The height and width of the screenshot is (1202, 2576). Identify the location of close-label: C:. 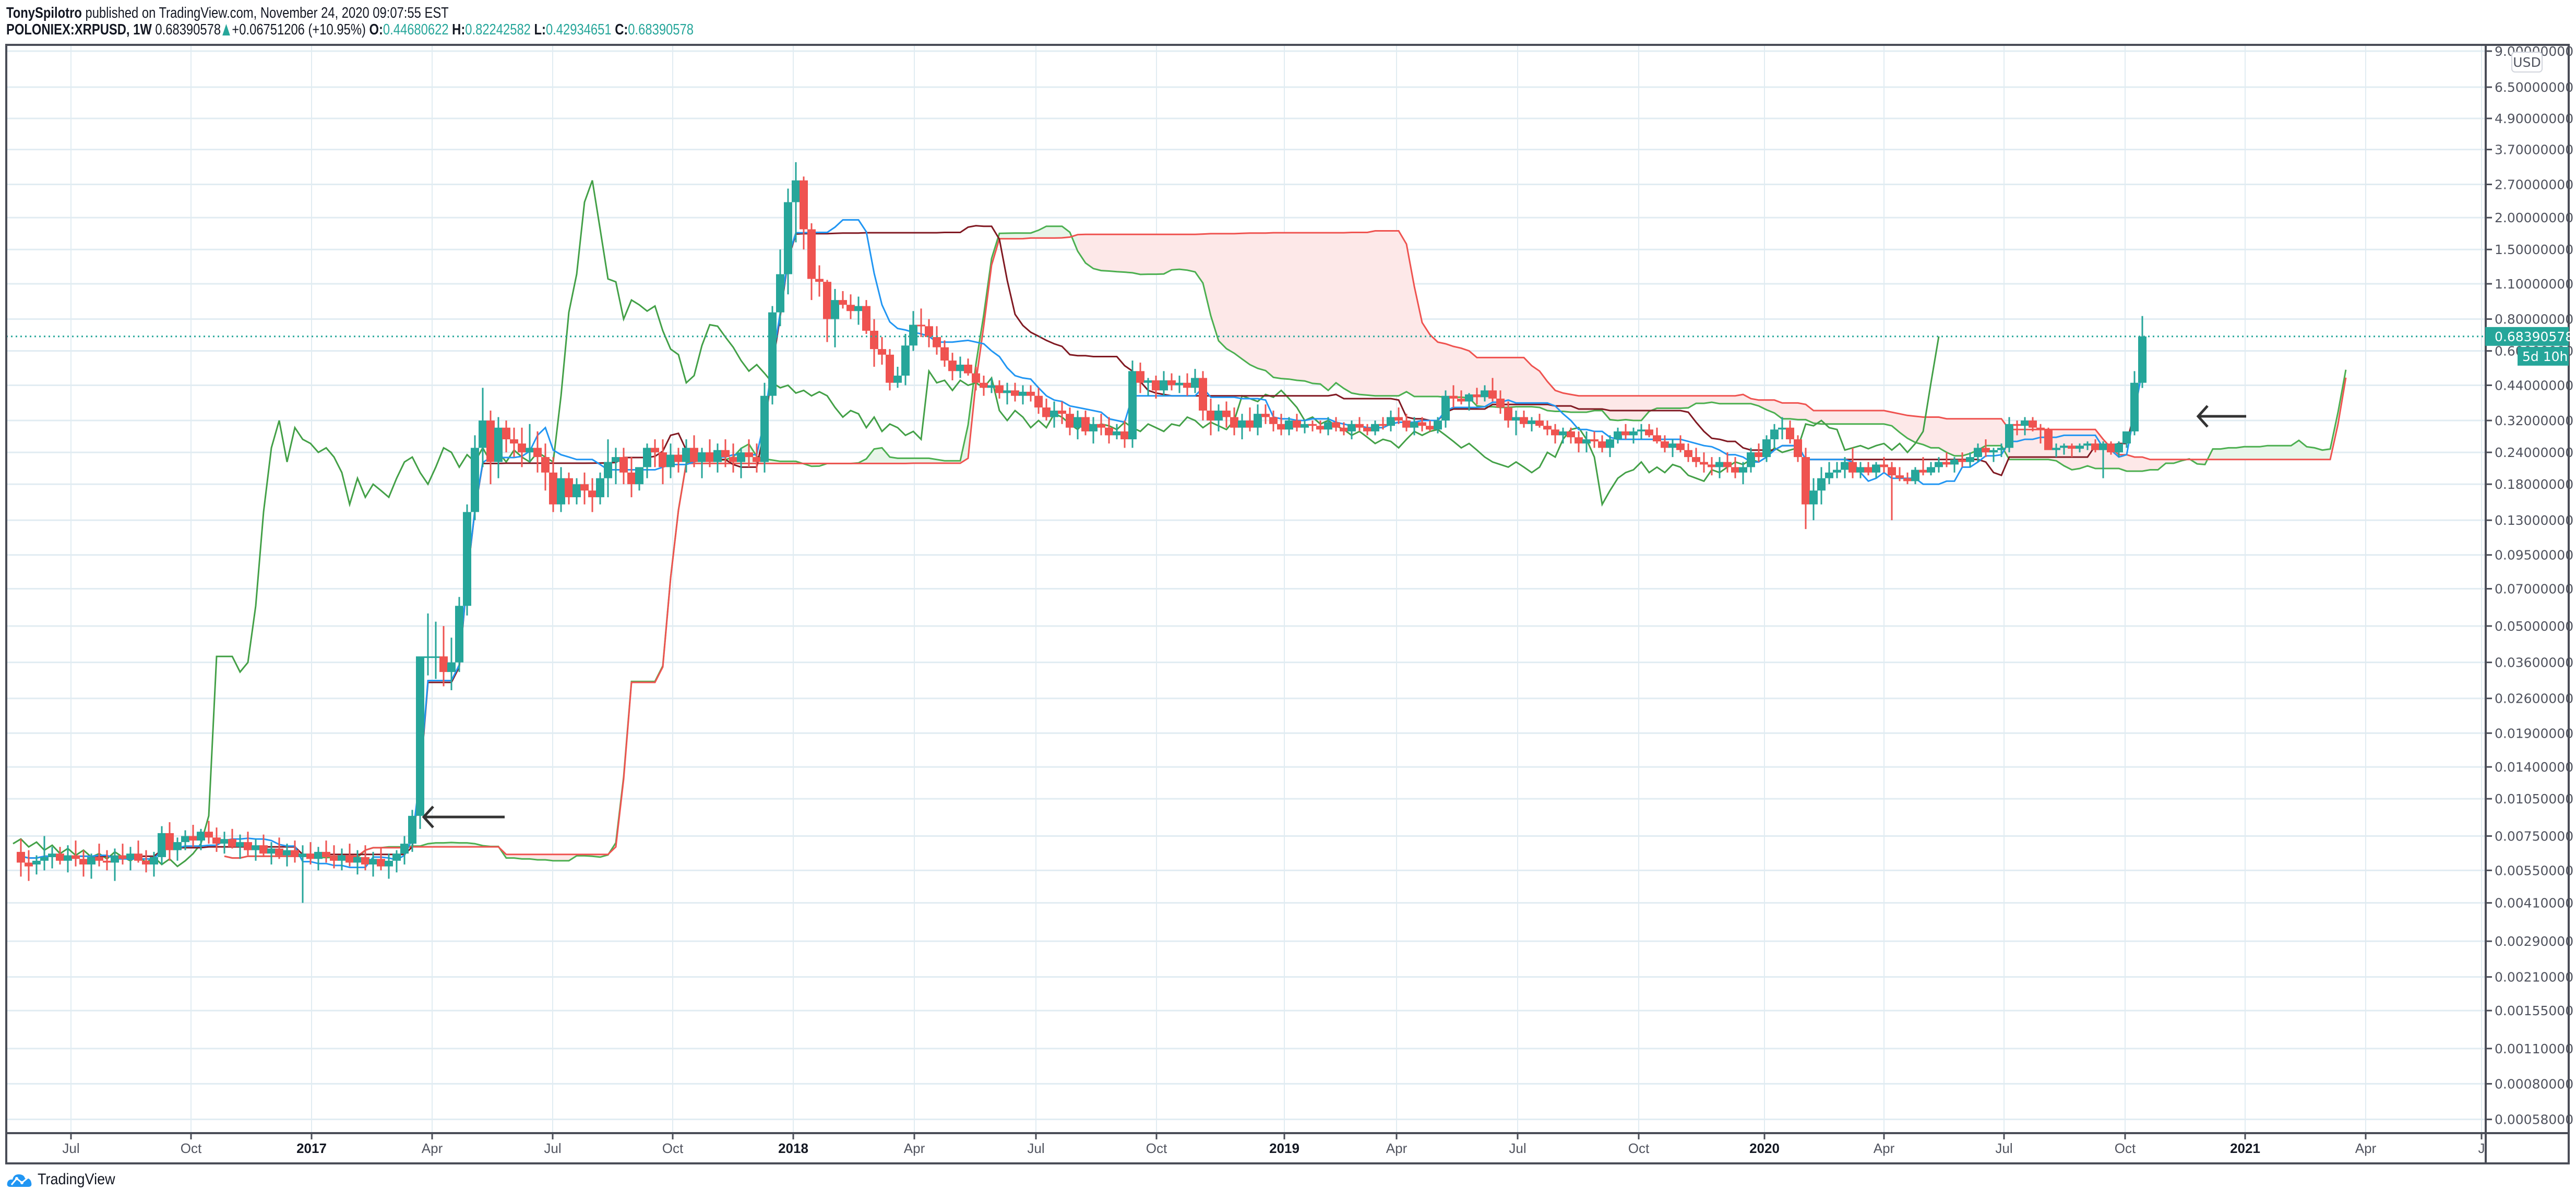
(621, 29).